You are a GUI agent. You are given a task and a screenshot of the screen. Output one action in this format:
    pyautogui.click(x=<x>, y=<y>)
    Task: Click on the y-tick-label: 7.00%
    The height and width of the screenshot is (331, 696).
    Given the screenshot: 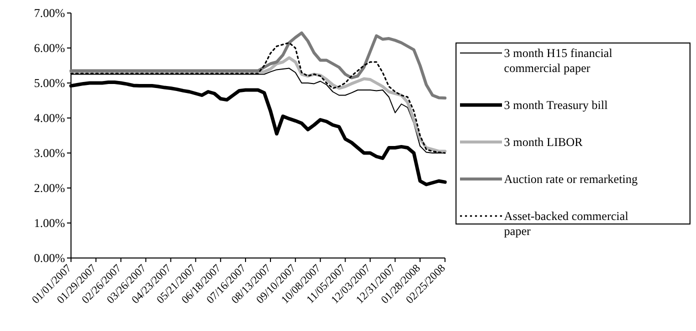 What is the action you would take?
    pyautogui.click(x=49, y=13)
    